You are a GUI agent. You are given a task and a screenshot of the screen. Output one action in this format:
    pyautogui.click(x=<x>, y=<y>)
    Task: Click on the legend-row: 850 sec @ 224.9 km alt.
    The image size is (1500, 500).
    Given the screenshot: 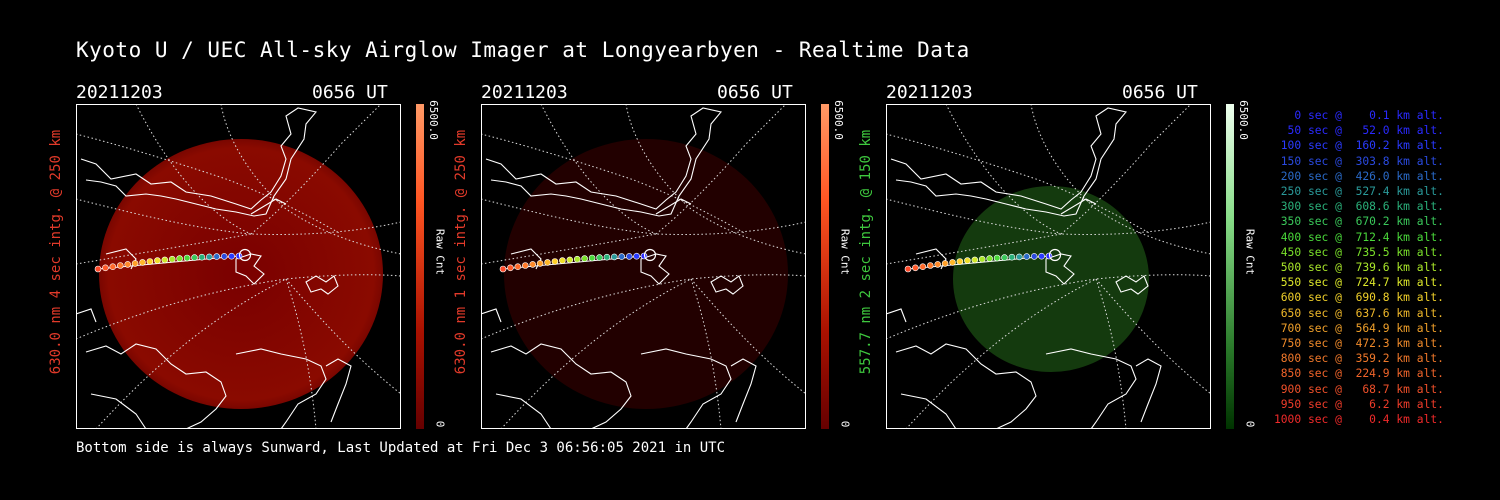 What is the action you would take?
    pyautogui.click(x=1358, y=374)
    